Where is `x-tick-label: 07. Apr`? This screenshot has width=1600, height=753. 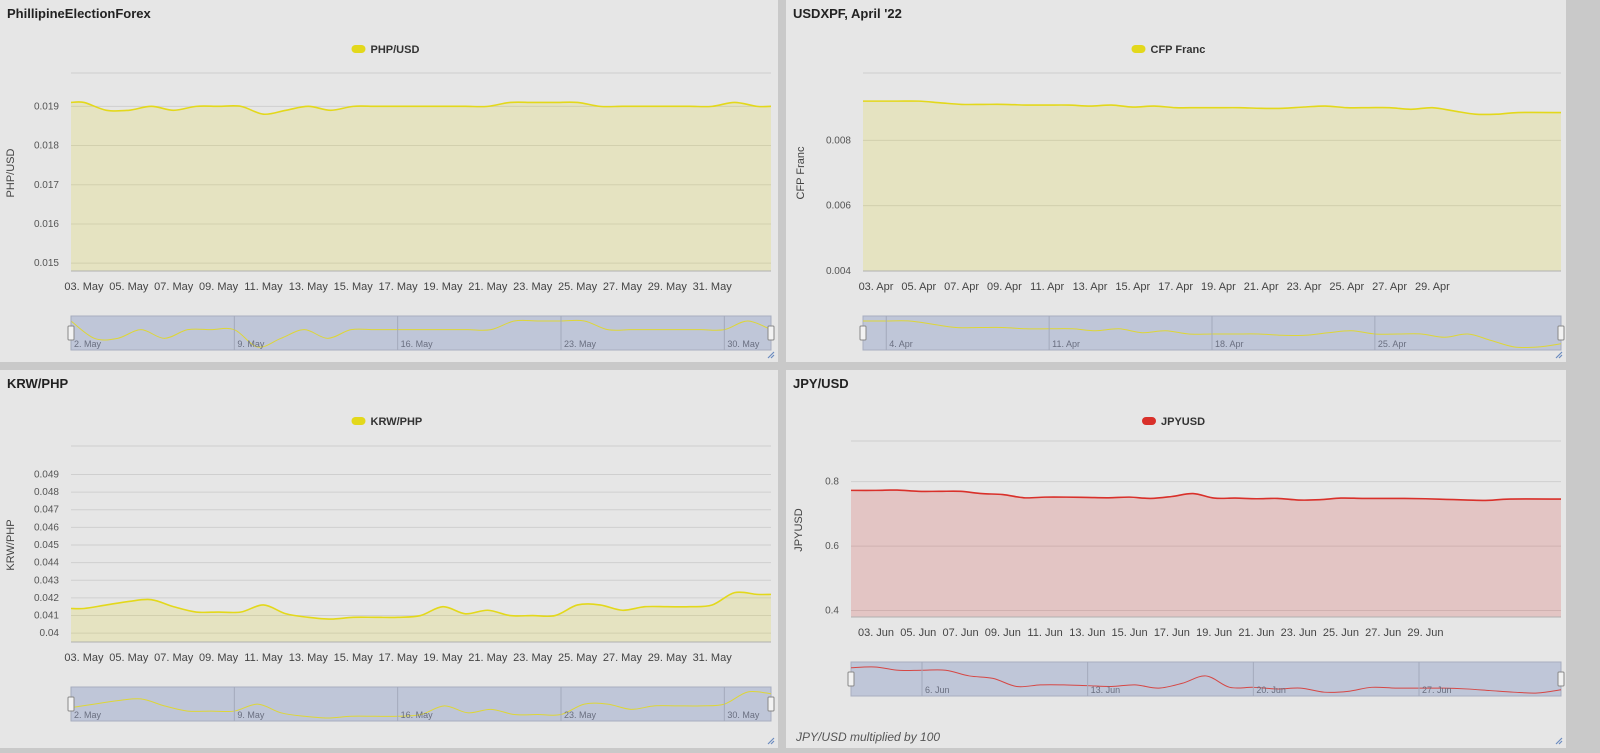
x-tick-label: 07. Apr is located at coordinates (961, 287).